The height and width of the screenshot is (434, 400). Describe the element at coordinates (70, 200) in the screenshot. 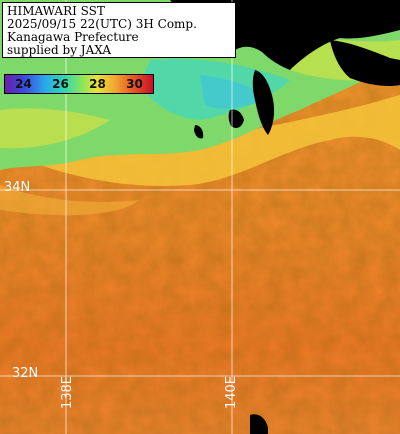

I see `warm-patch` at that location.